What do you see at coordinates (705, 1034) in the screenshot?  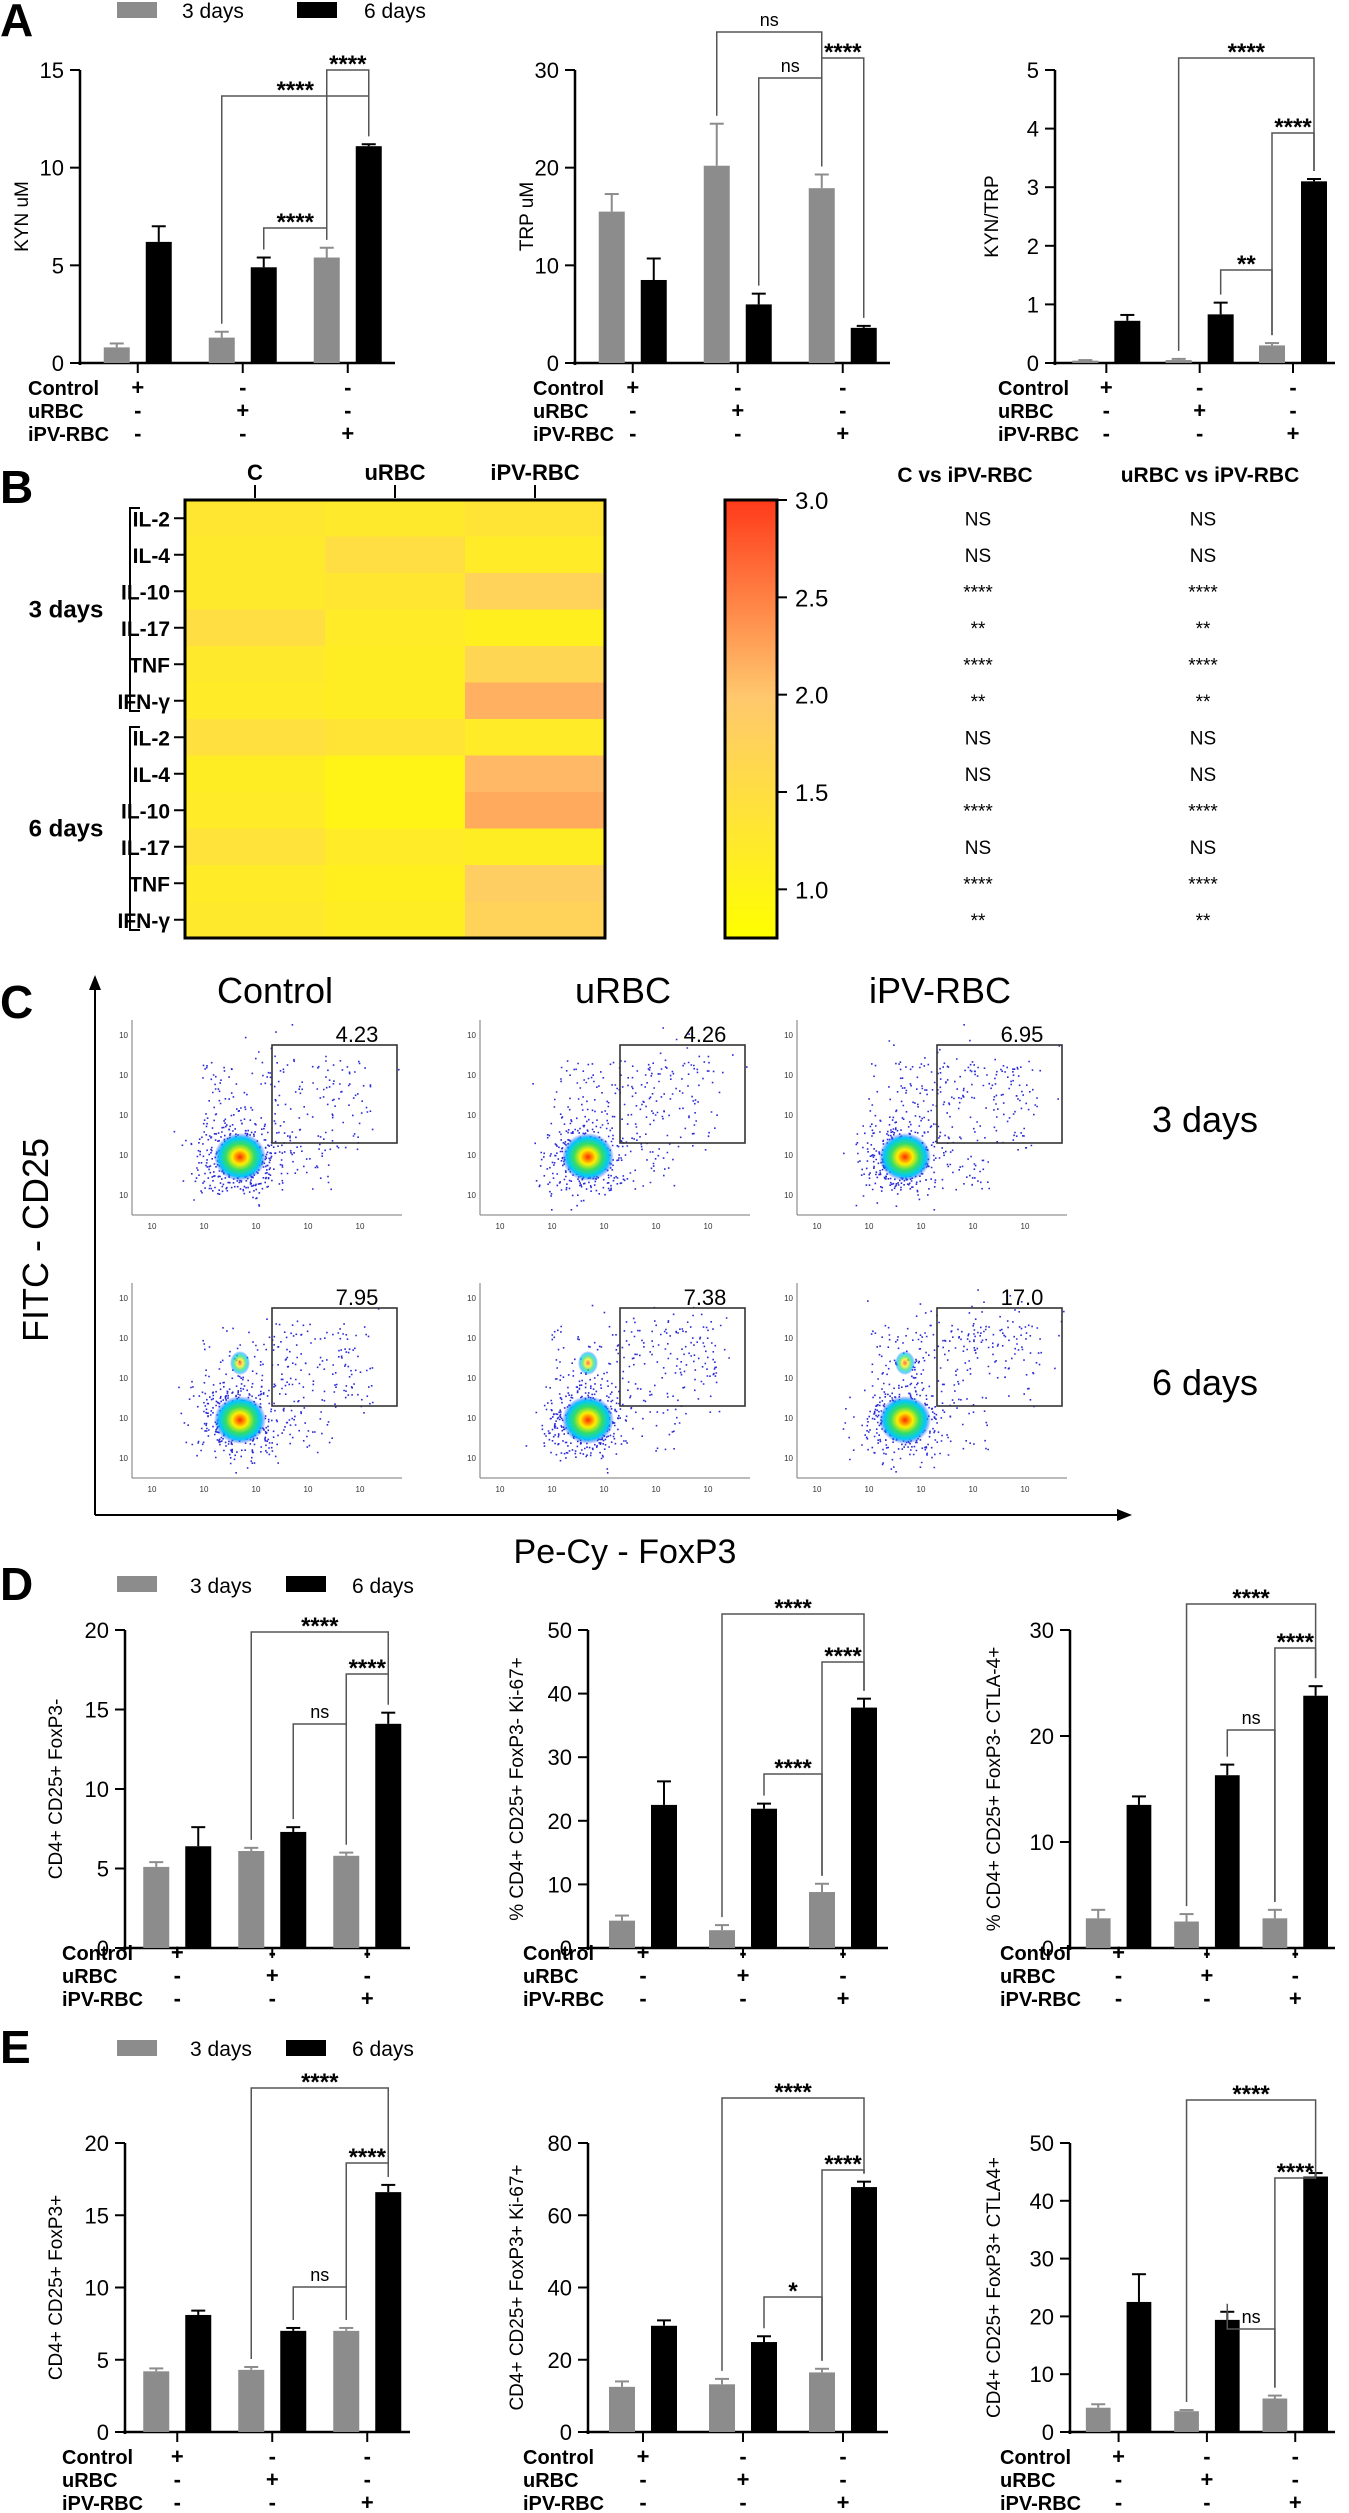 I see `gate-percentage: 4.26` at bounding box center [705, 1034].